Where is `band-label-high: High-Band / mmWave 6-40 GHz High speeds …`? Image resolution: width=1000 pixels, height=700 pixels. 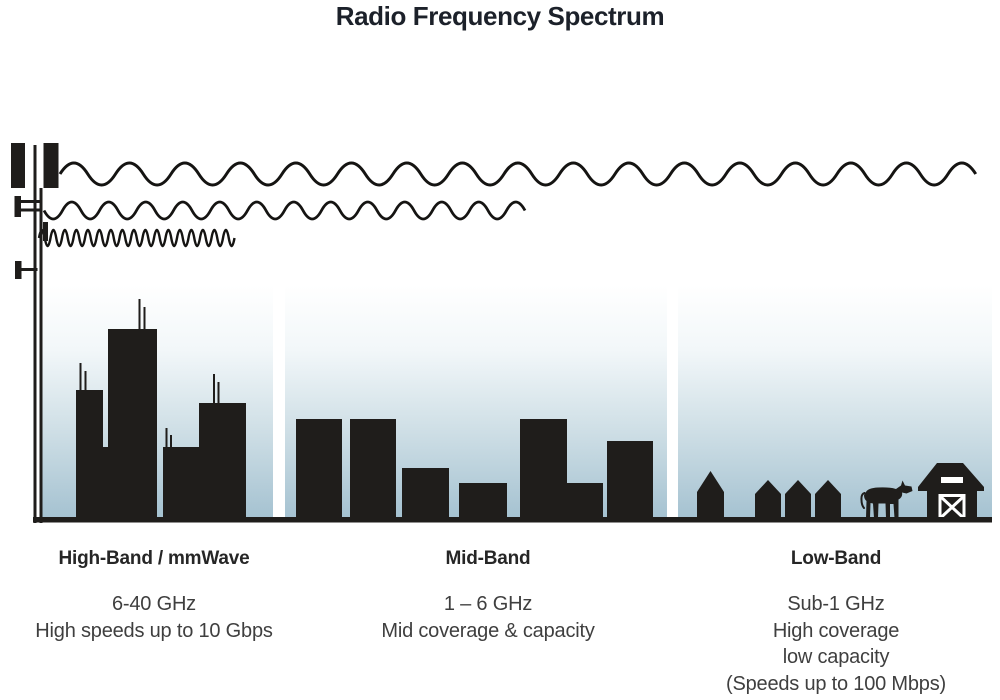 band-label-high: High-Band / mmWave 6-40 GHz High speeds … is located at coordinates (162, 596).